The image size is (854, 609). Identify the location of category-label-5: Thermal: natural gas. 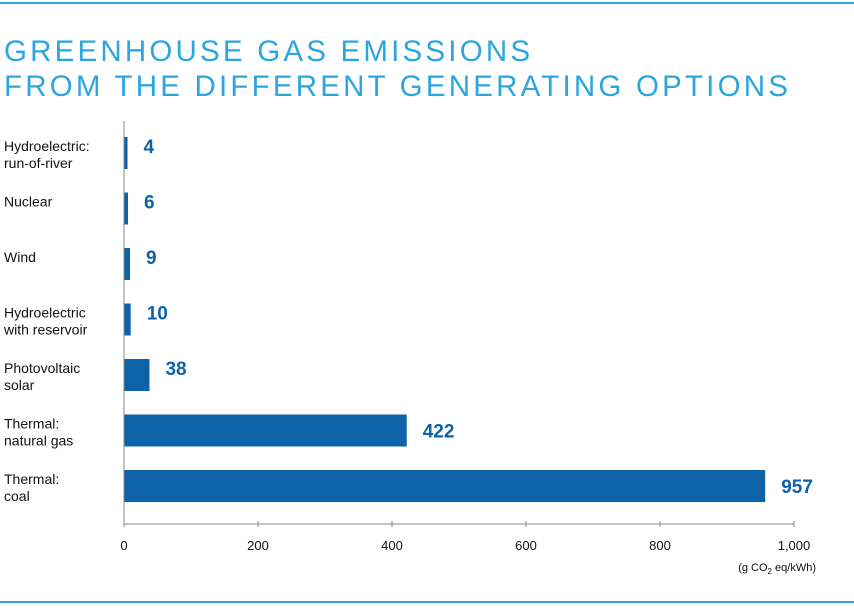
(38, 432).